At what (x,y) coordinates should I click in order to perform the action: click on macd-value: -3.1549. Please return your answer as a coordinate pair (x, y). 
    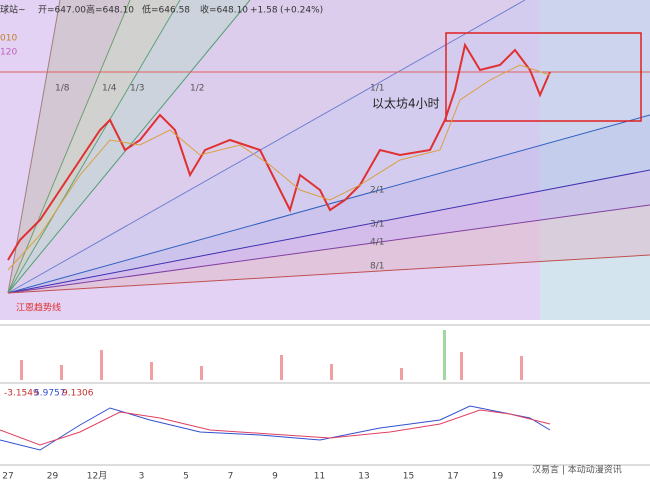
    Looking at the image, I should click on (21, 394).